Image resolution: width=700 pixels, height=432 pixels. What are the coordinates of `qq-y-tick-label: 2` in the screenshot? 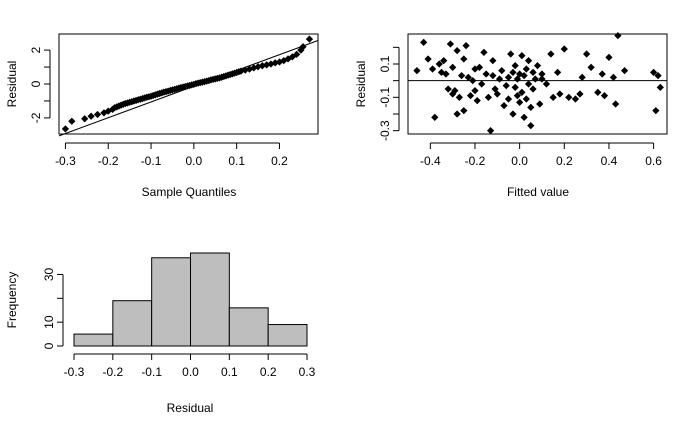 It's located at (36, 49).